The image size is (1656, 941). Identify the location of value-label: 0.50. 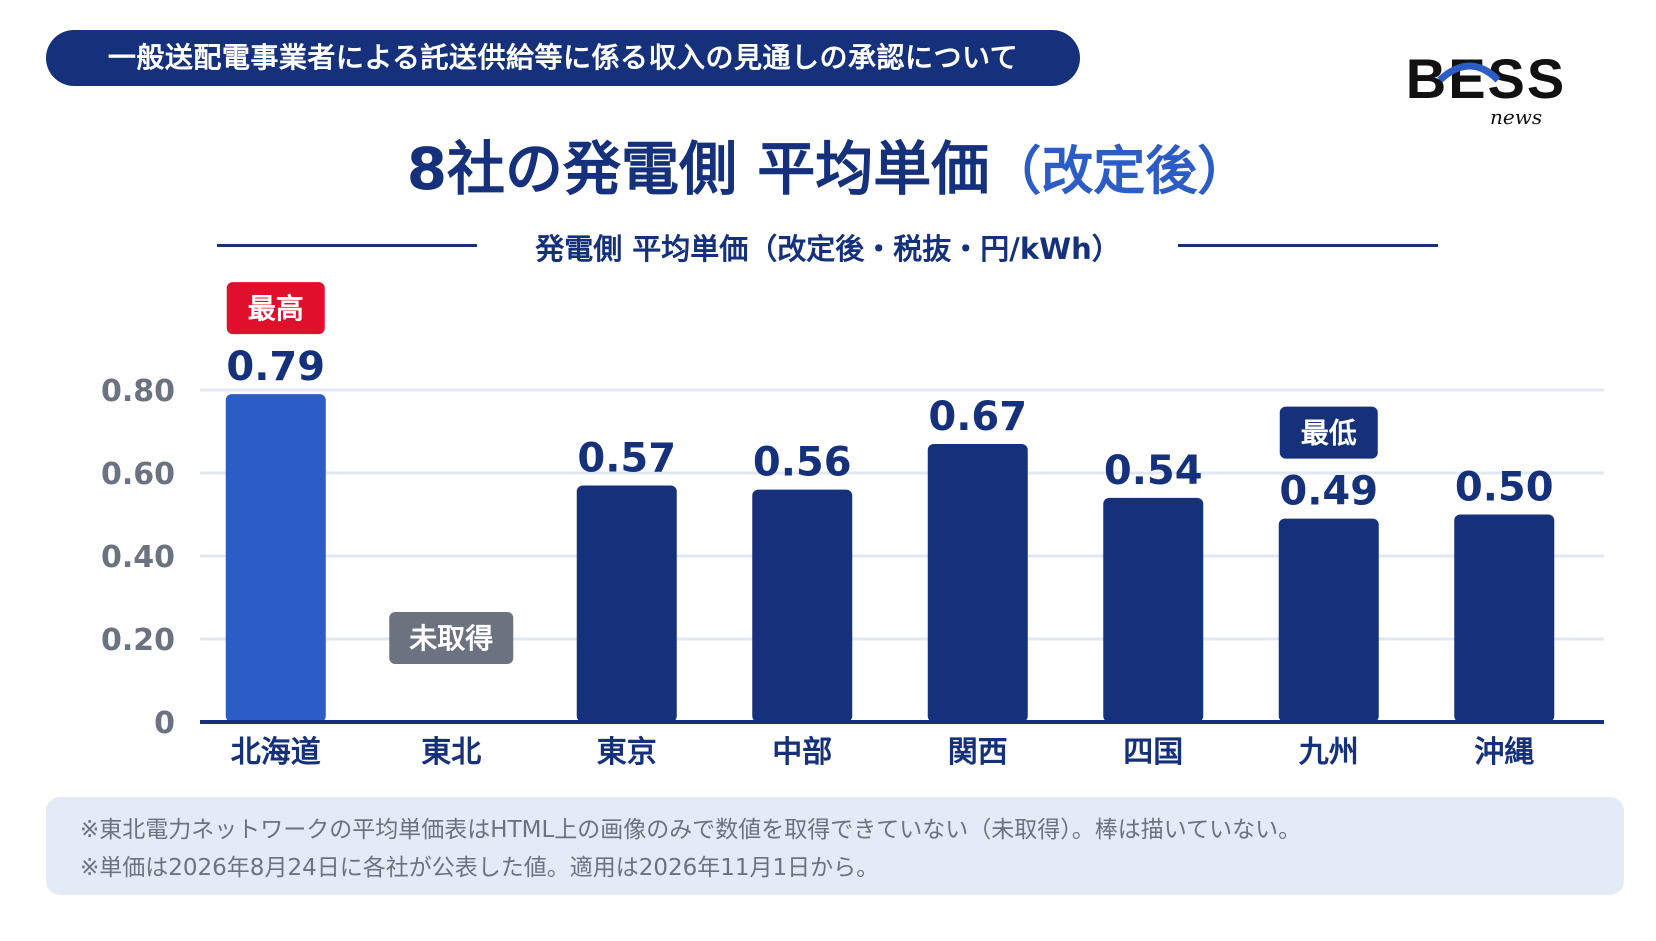
(1504, 488).